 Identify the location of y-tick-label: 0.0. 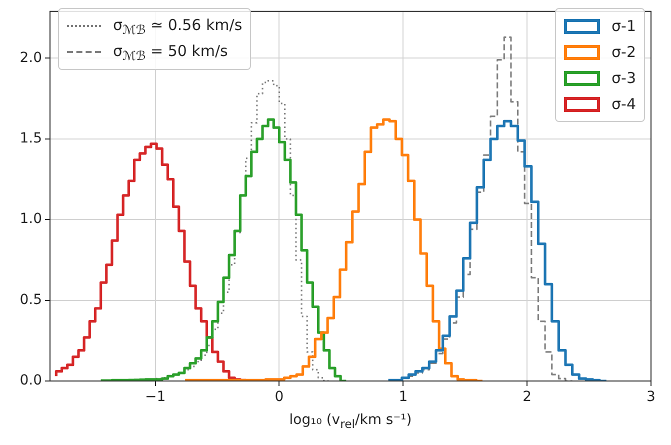
(31, 380).